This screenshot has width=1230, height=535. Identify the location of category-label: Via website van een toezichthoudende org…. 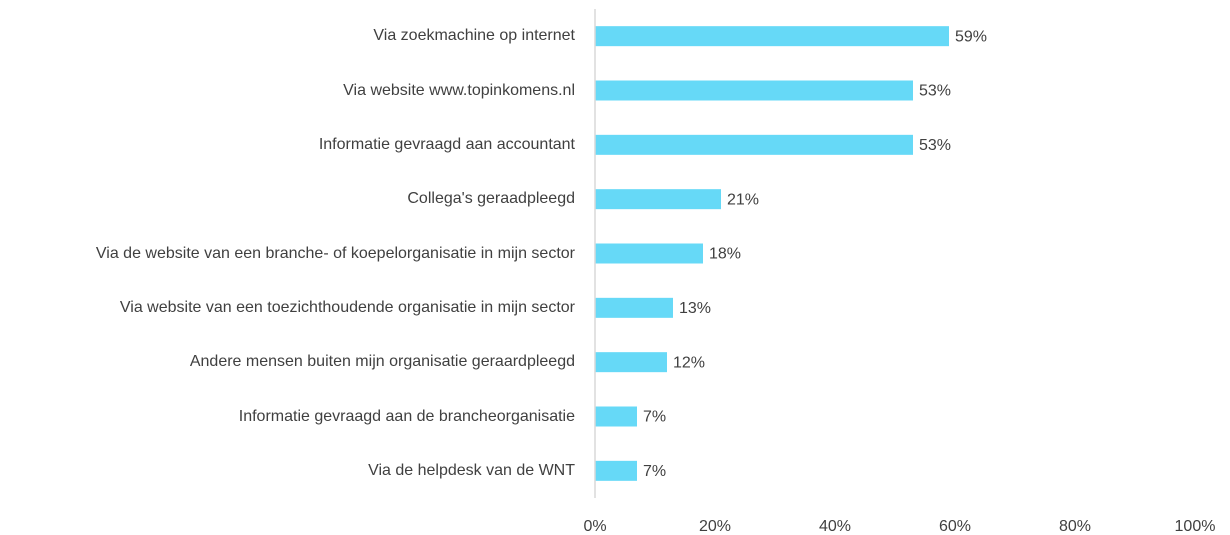
(347, 307).